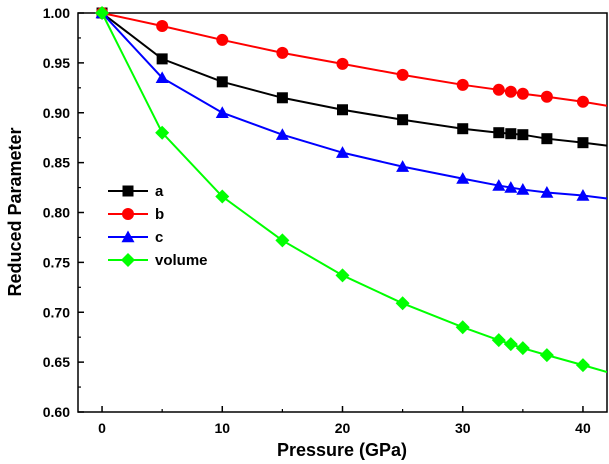  I want to click on legend-label-volume: volume, so click(181, 260).